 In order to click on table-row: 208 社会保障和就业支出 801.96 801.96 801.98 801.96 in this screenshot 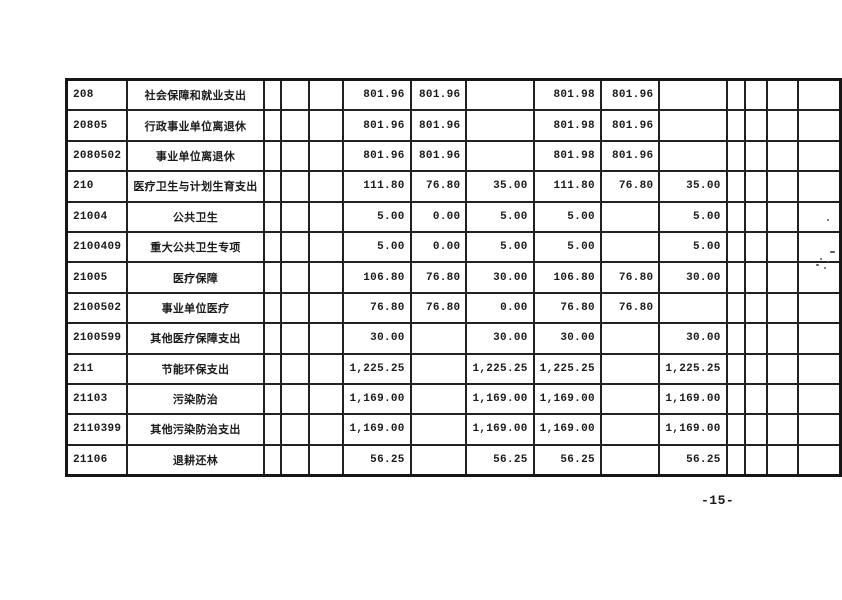, I will do `click(453, 95)`.